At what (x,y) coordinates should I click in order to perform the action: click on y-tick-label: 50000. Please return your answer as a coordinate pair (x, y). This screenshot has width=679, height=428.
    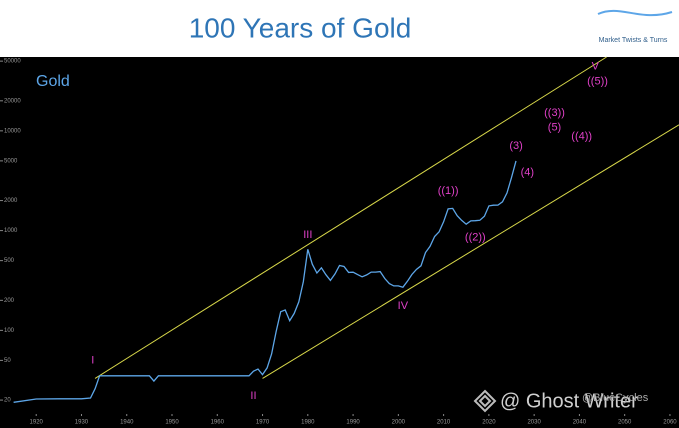
    Looking at the image, I should click on (12, 62).